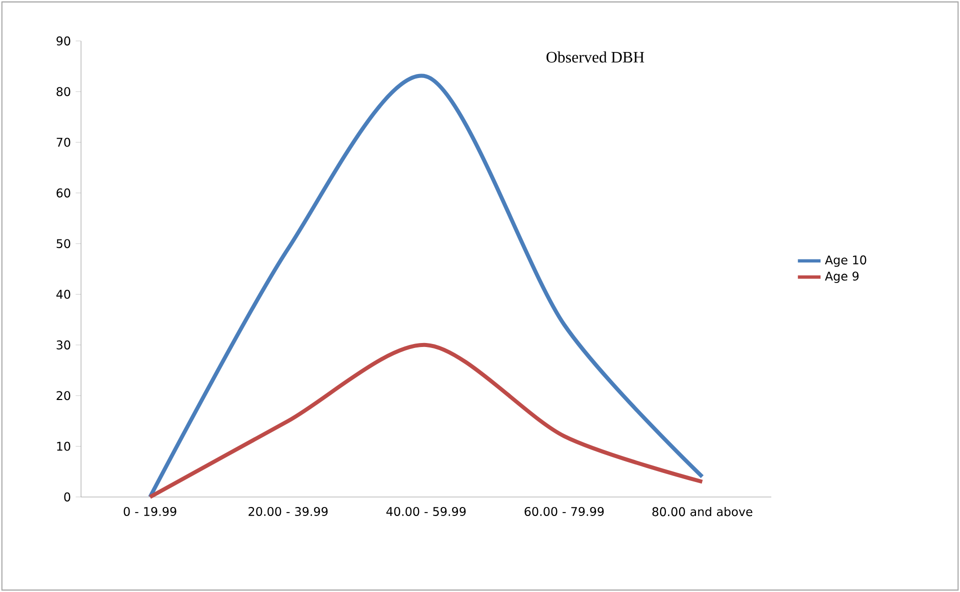  What do you see at coordinates (63, 345) in the screenshot?
I see `y-tick-label: 30` at bounding box center [63, 345].